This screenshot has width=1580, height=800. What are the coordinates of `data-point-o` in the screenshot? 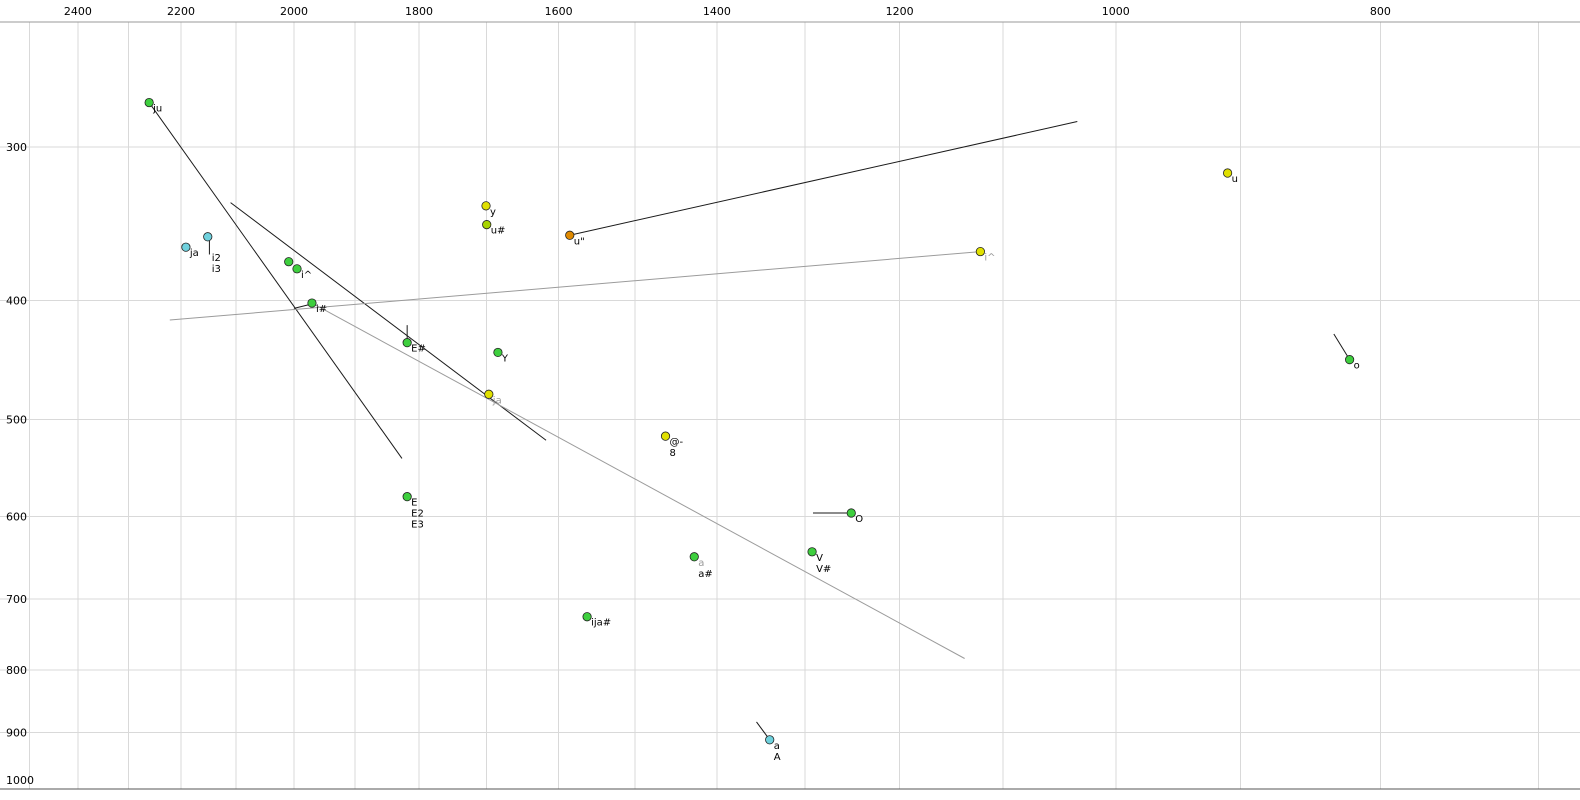 It's located at (1350, 360).